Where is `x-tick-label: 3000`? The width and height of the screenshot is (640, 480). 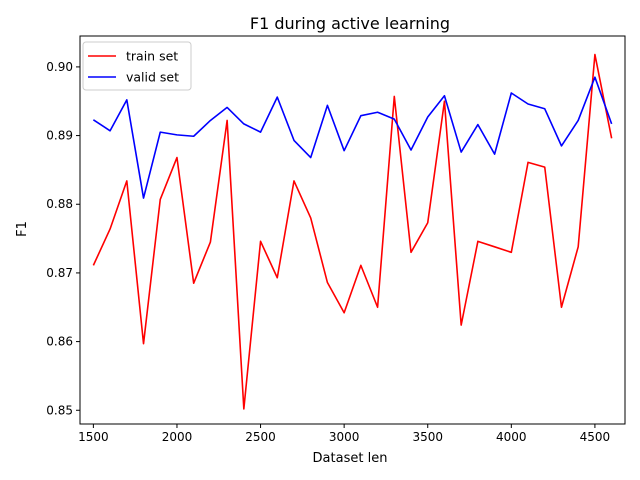 x-tick-label: 3000 is located at coordinates (344, 437).